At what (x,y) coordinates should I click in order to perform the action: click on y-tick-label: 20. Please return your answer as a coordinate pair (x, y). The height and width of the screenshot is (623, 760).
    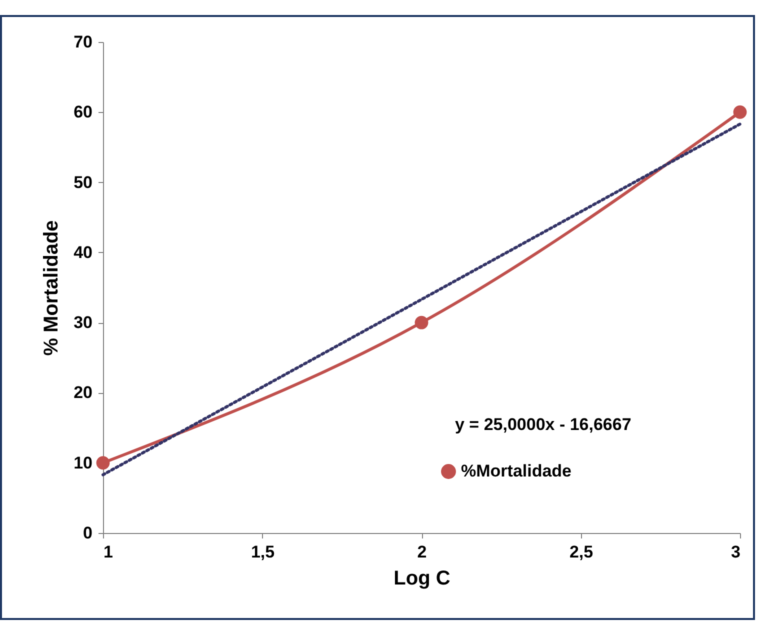
    Looking at the image, I should click on (83, 392).